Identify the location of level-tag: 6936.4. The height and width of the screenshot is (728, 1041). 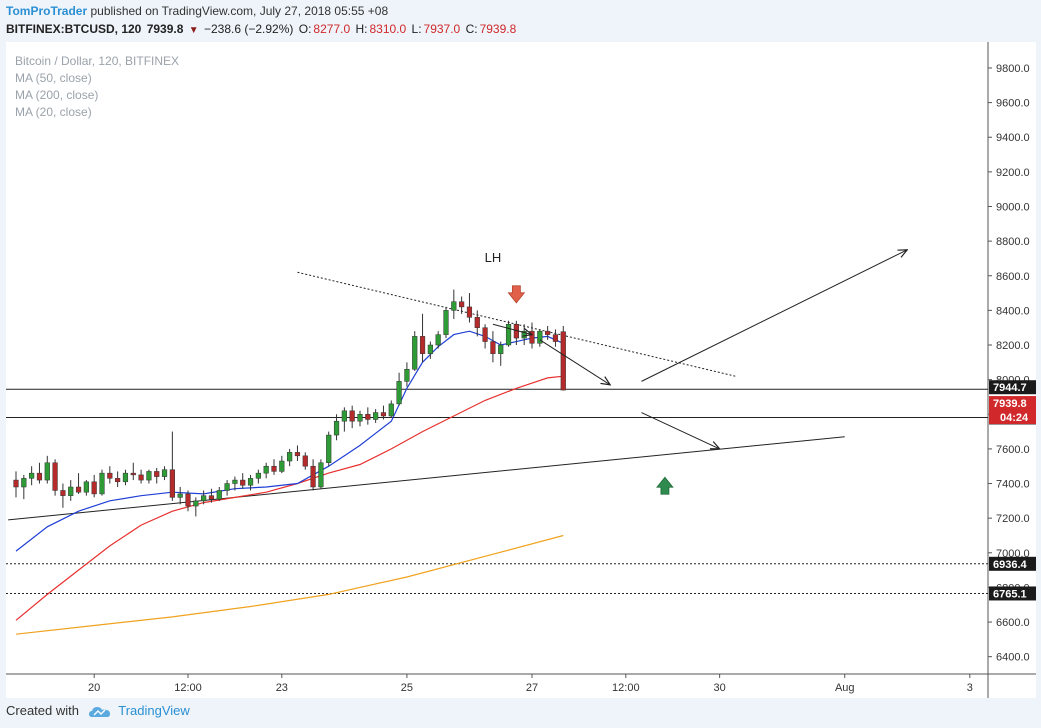
(1012, 563).